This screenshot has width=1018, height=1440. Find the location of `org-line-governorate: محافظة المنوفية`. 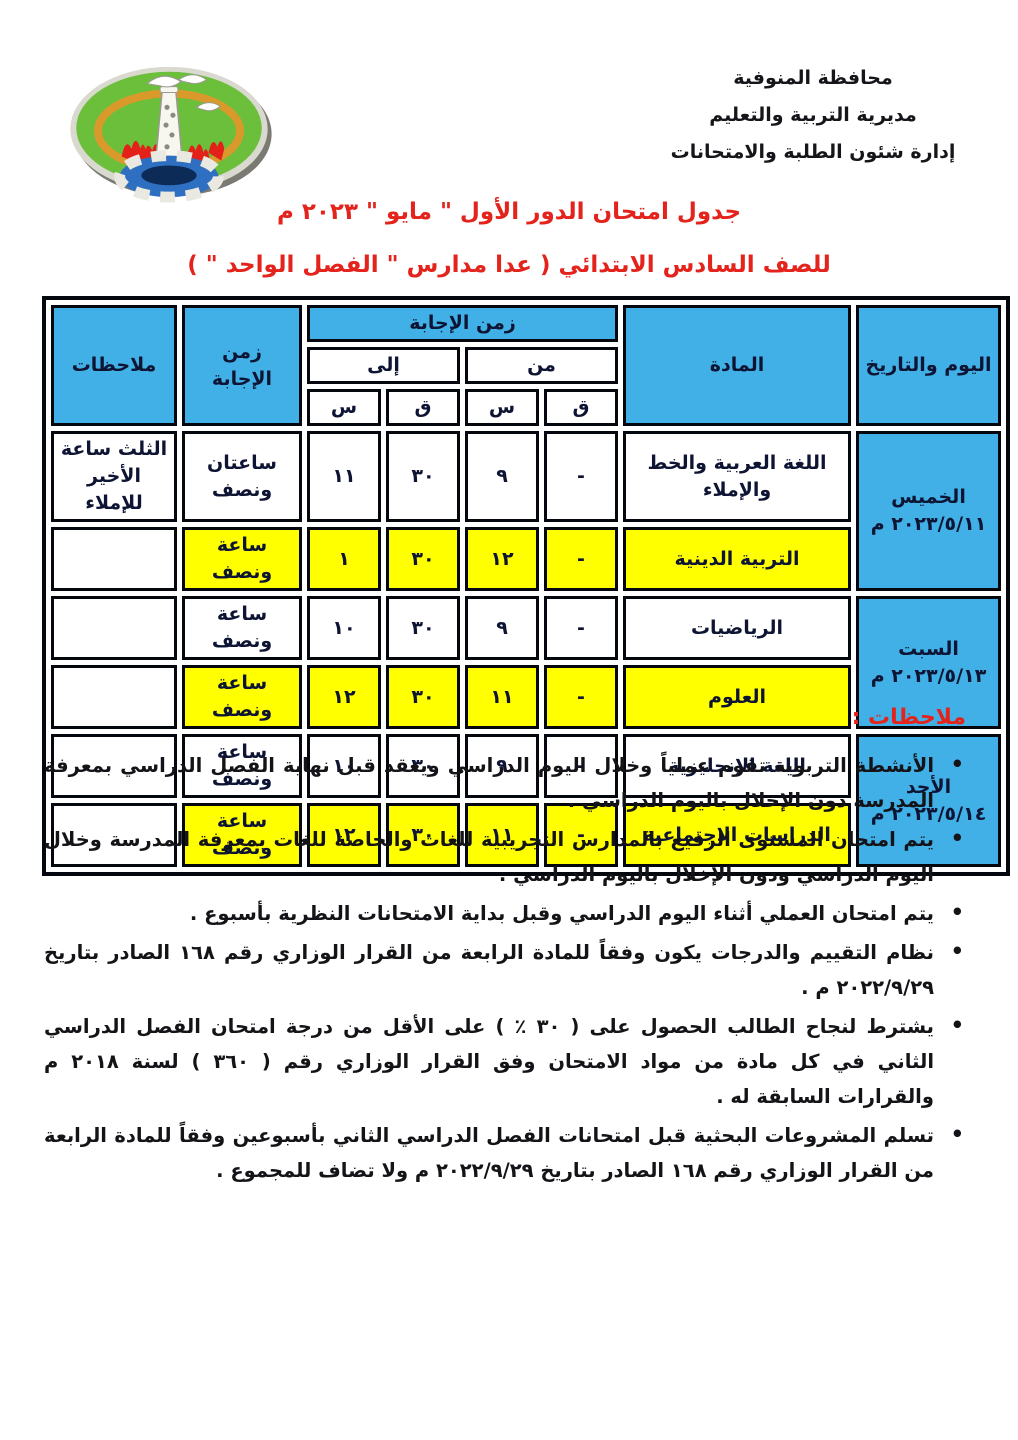

org-line-governorate: محافظة المنوفية is located at coordinates (813, 78).